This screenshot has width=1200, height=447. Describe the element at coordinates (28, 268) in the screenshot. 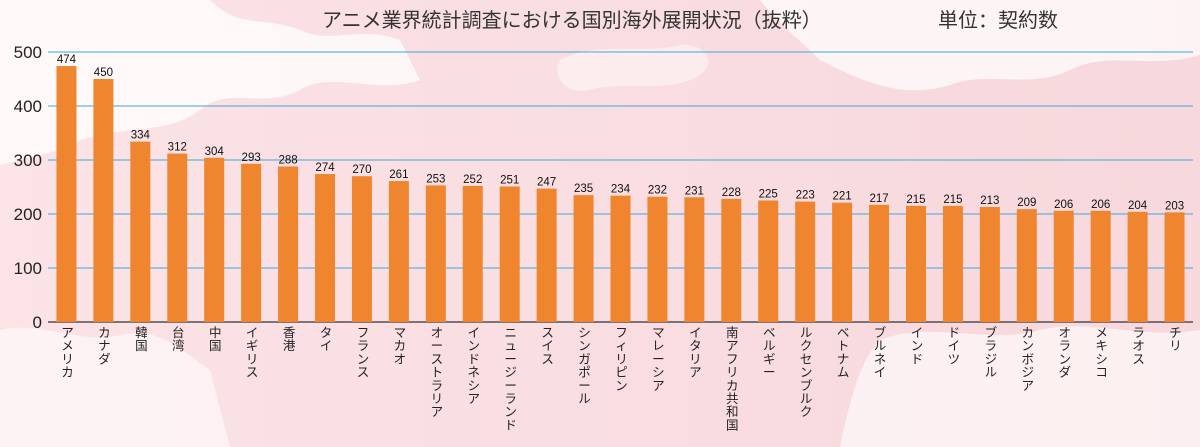

I see `y-tick-label: 100` at that location.